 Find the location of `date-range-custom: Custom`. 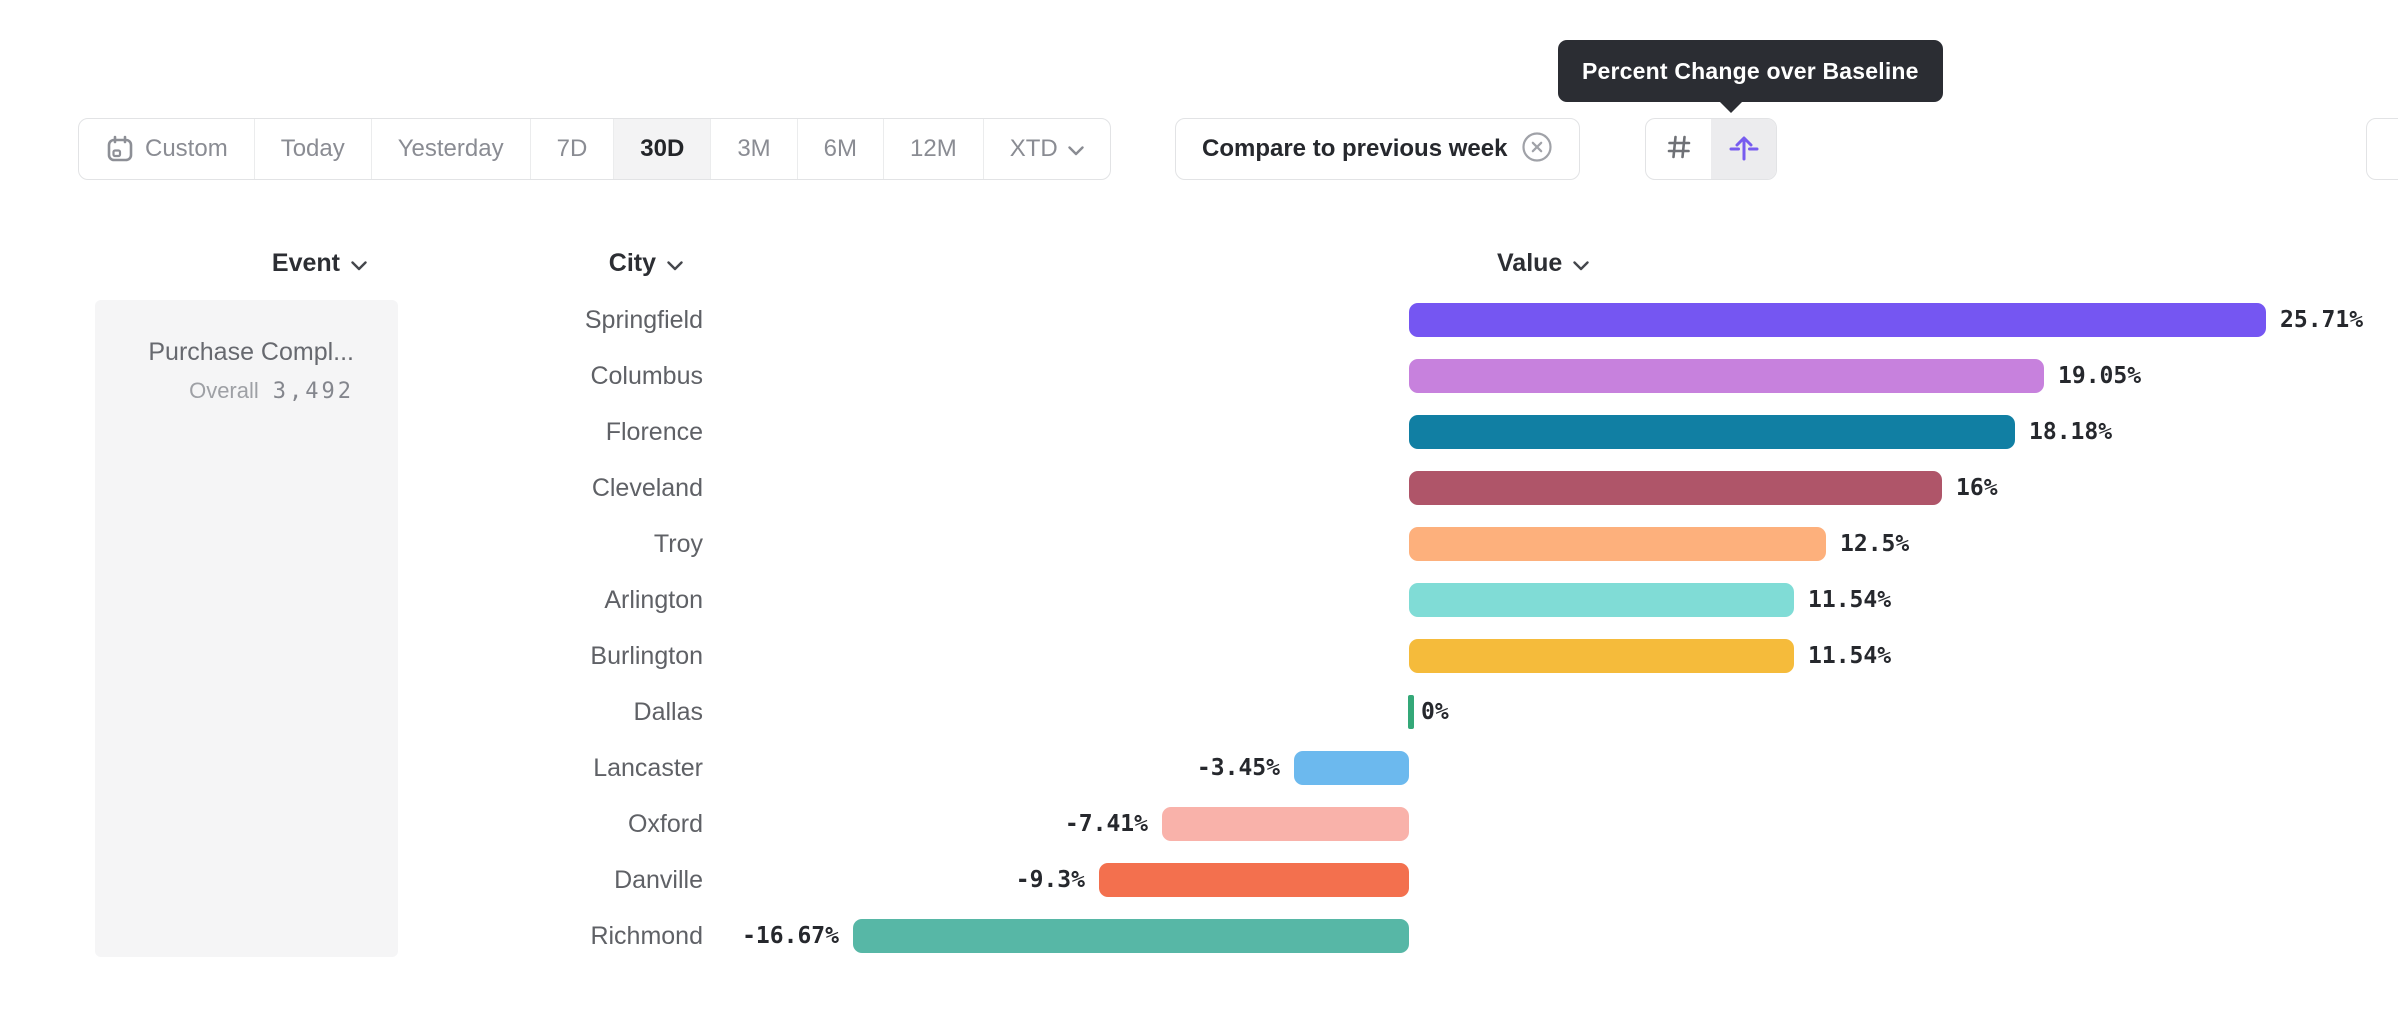

date-range-custom: Custom is located at coordinates (167, 149).